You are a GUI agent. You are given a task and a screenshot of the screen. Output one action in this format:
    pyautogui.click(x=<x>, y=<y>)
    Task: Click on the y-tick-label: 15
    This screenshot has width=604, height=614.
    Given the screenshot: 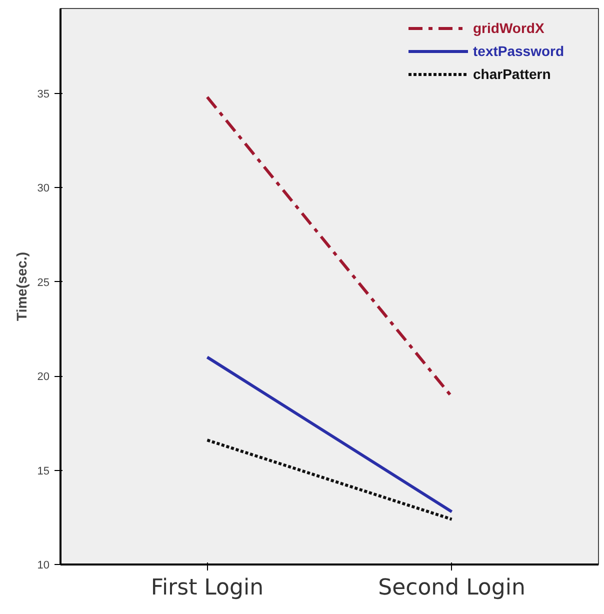 What is the action you would take?
    pyautogui.click(x=43, y=471)
    